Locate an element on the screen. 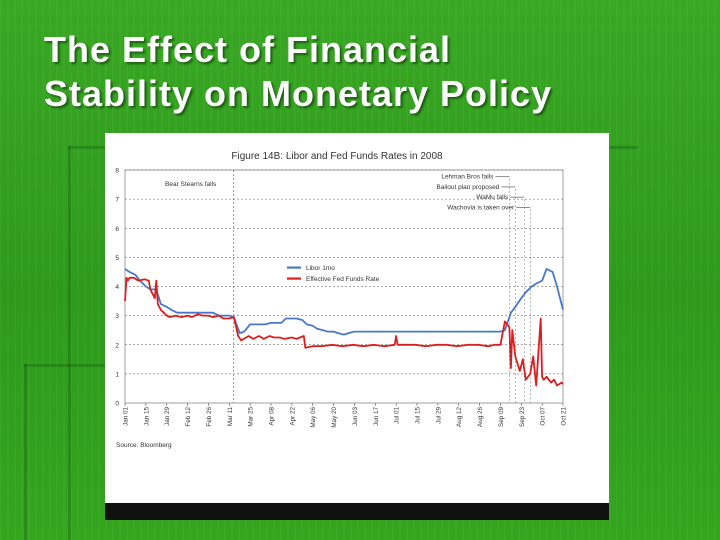 The image size is (720, 540). slide-title-line-1: The Effect of Financial is located at coordinates (248, 49).